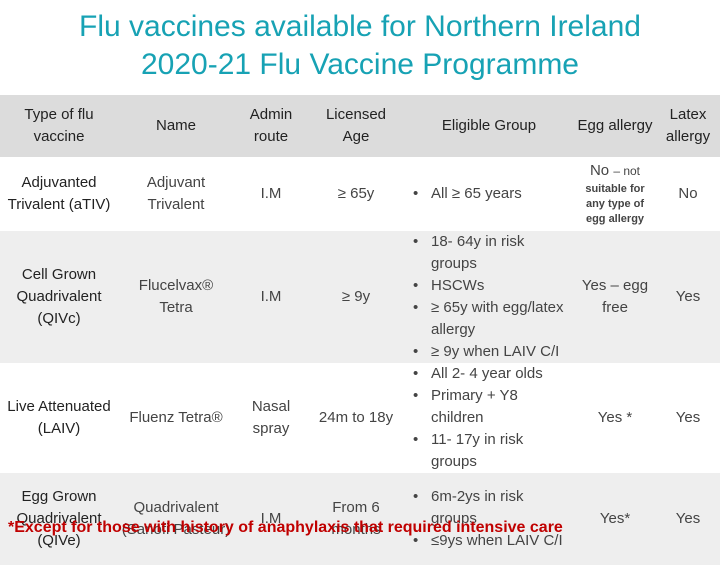  What do you see at coordinates (615, 126) in the screenshot?
I see `header-egg: Egg allergy` at bounding box center [615, 126].